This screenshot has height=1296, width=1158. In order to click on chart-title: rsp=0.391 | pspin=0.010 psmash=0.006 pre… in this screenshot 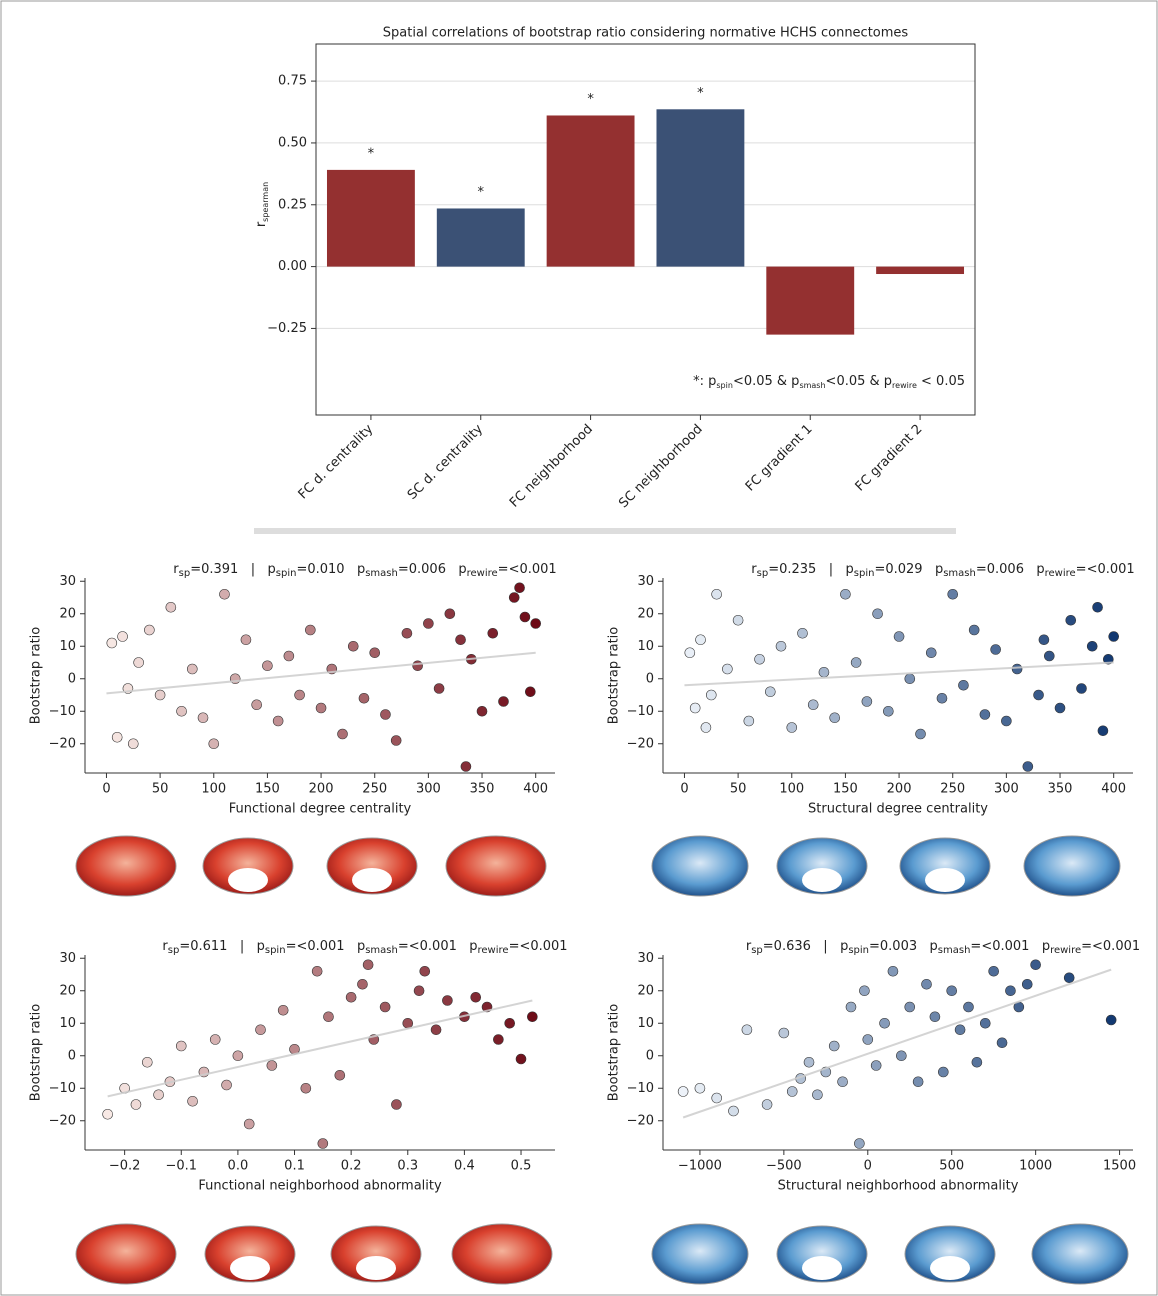, I will do `click(364, 571)`.